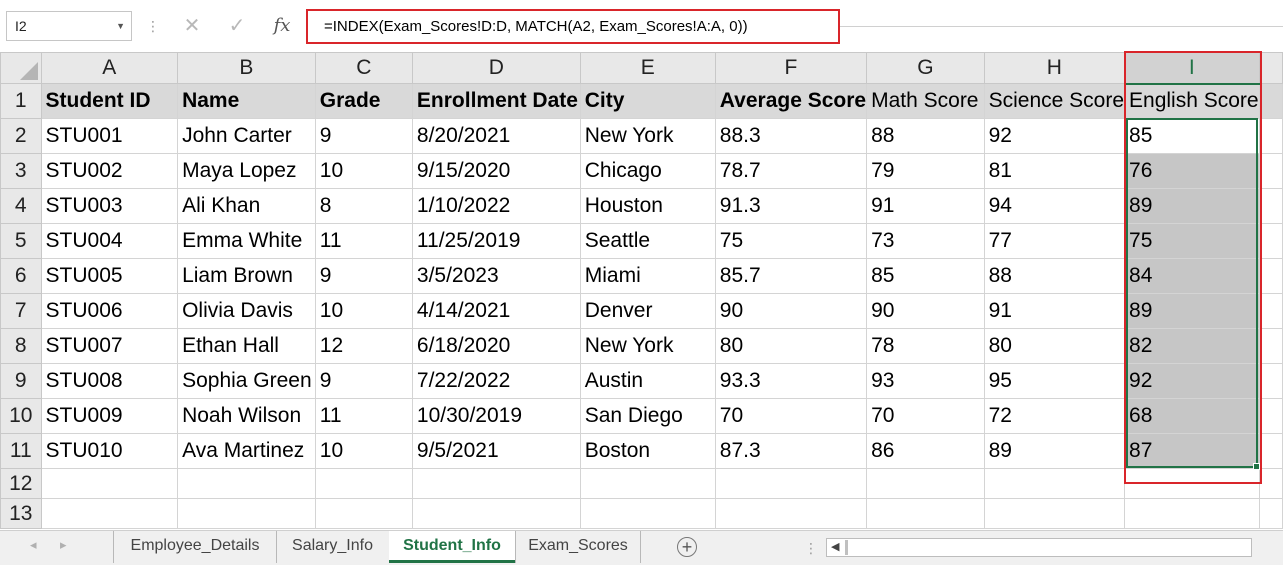 The width and height of the screenshot is (1283, 565). What do you see at coordinates (496, 276) in the screenshot?
I see `cell: 3/5/2023` at bounding box center [496, 276].